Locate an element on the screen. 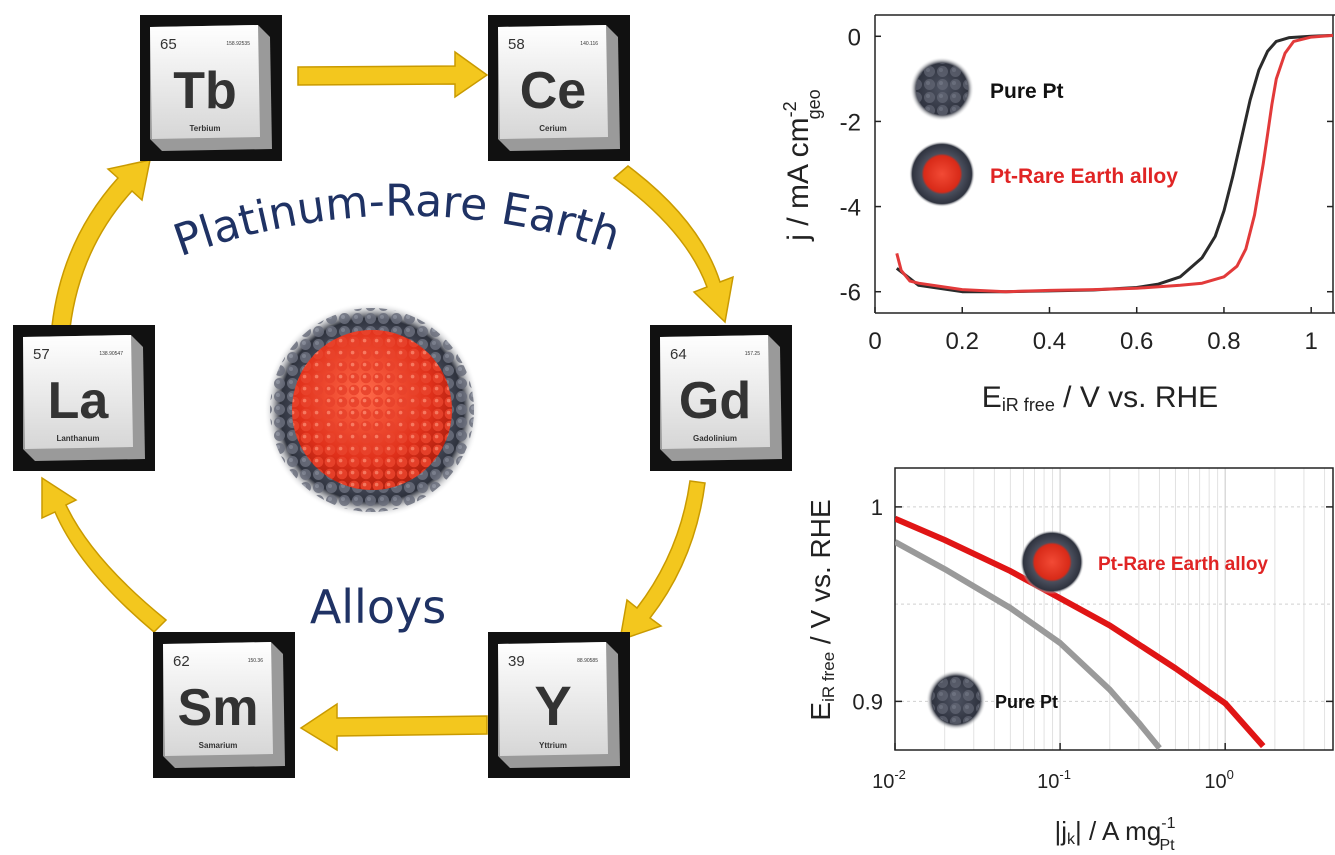 This screenshot has height=855, width=1335. element-name: Gadolinium is located at coordinates (715, 438).